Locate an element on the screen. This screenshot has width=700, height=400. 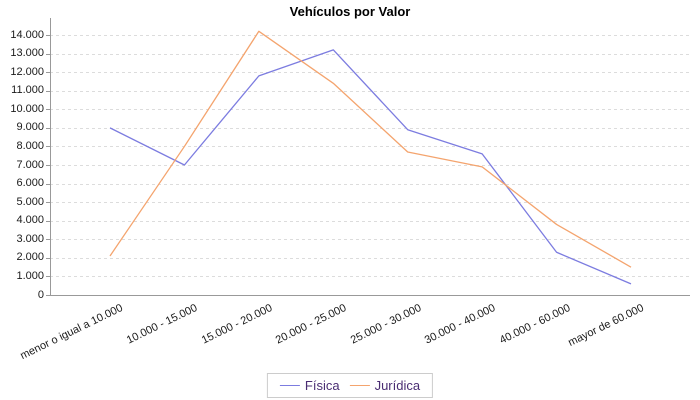
y-axis-tick-label: 4.000 is located at coordinates (30, 220).